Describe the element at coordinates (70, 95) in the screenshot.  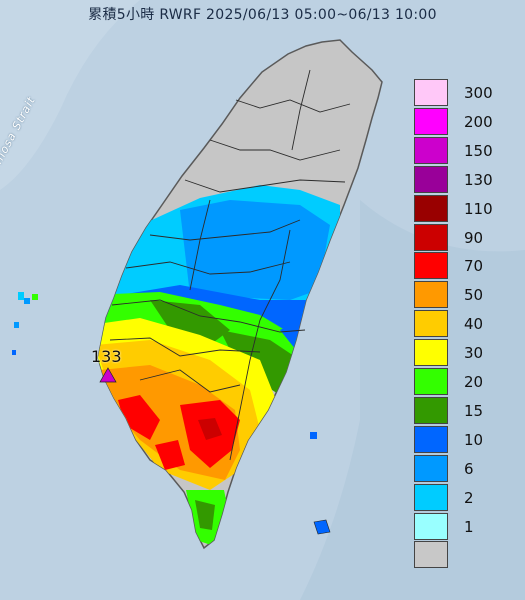
I see `sea-texture` at that location.